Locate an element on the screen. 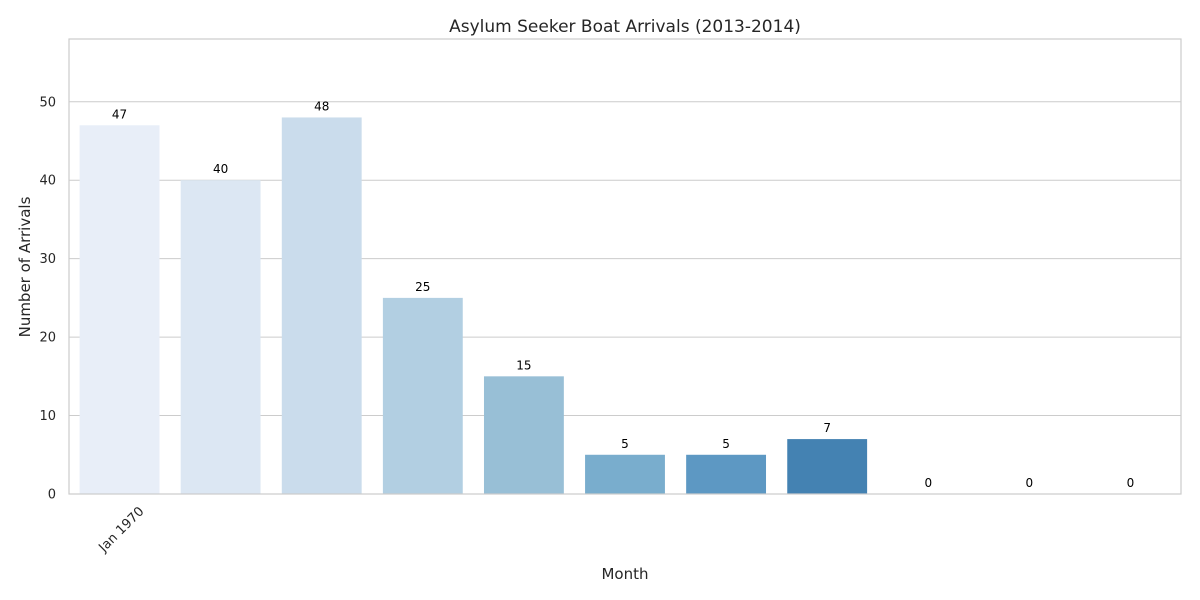  y-tick-label: 50 is located at coordinates (47, 102).